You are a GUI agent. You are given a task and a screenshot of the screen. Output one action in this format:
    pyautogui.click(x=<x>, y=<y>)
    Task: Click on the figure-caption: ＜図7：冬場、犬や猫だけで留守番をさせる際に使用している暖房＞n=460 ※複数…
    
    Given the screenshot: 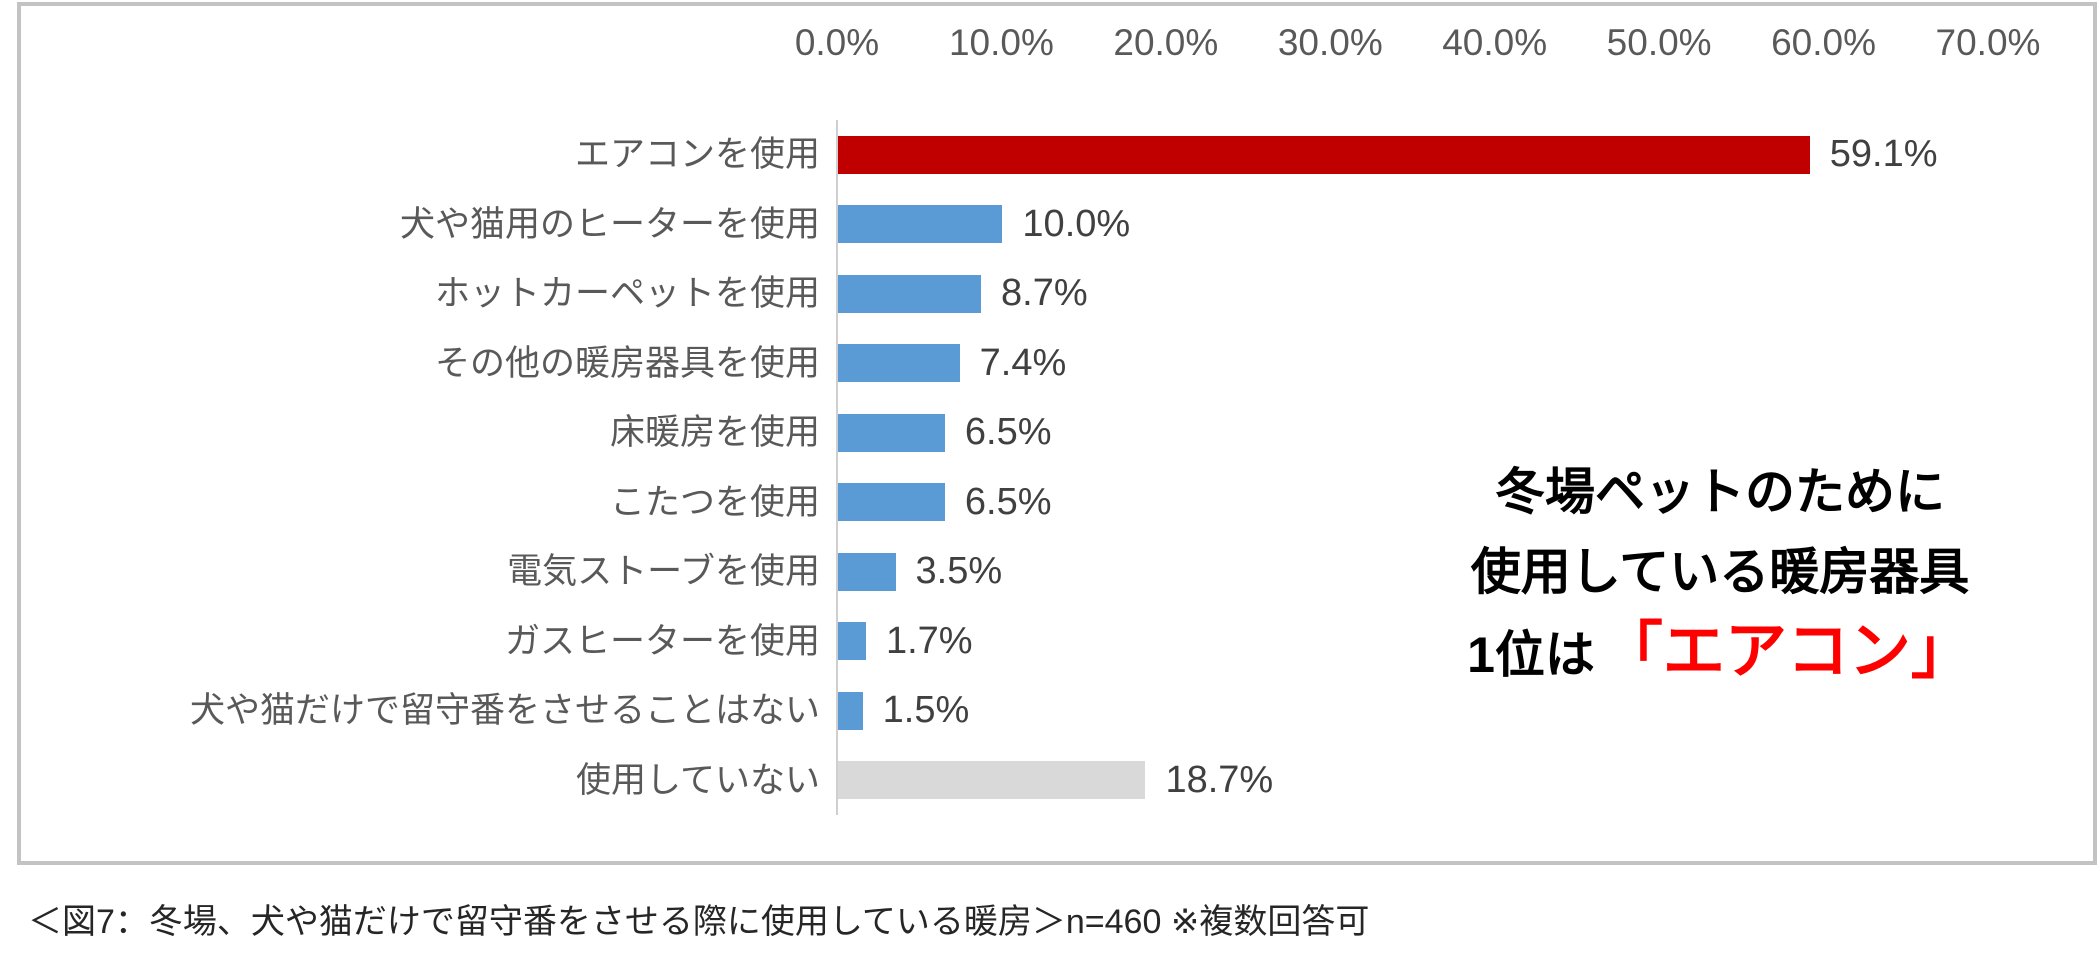 What is the action you would take?
    pyautogui.click(x=699, y=922)
    